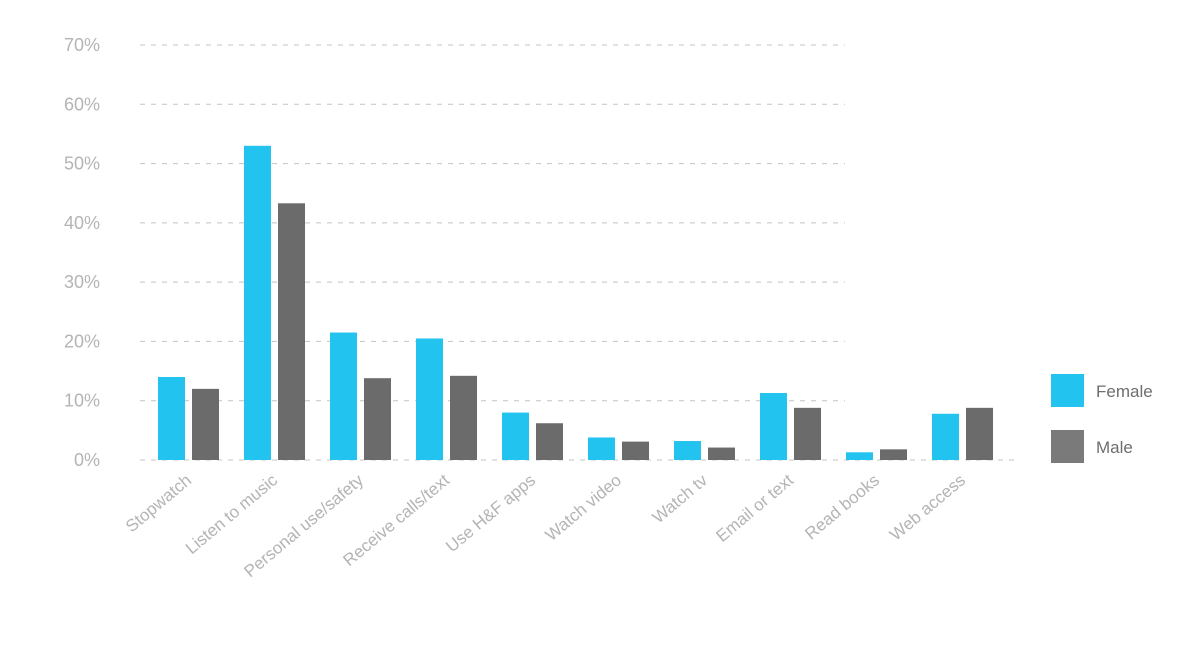  Describe the element at coordinates (87, 460) in the screenshot. I see `y-tick-label: 0%` at that location.